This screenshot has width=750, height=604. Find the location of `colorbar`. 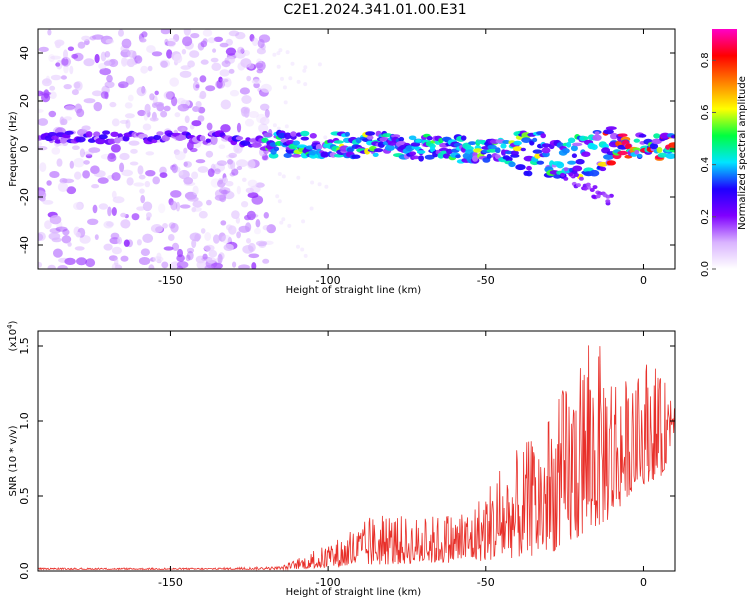

colorbar is located at coordinates (724, 149).